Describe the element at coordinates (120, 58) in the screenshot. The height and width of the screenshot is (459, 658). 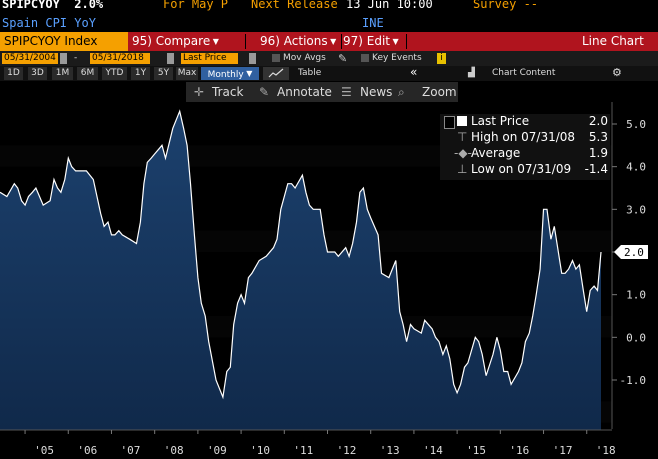
I see `end-date-field: 05/31/2018` at that location.